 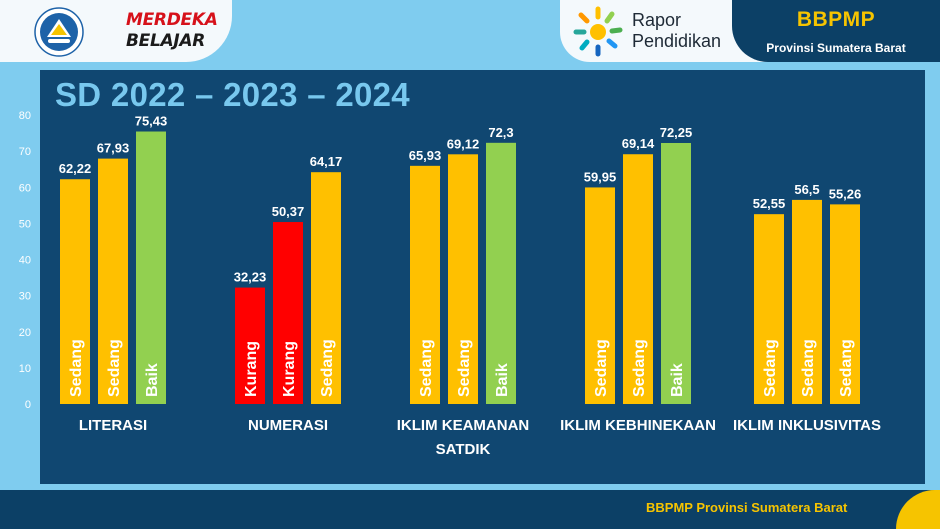 I want to click on rapor-line-2: Pendidikan, so click(x=677, y=41).